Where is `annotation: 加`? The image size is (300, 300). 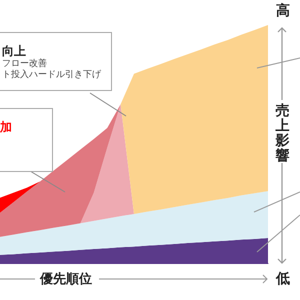
annotation: 加 is located at coordinates (6, 127).